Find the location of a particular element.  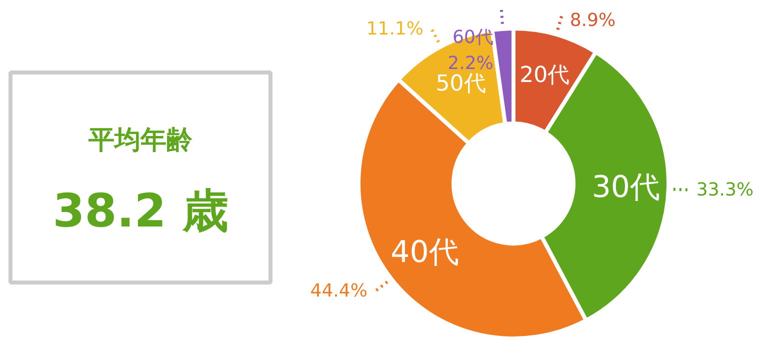

text: 平均年齢 is located at coordinates (141, 141).